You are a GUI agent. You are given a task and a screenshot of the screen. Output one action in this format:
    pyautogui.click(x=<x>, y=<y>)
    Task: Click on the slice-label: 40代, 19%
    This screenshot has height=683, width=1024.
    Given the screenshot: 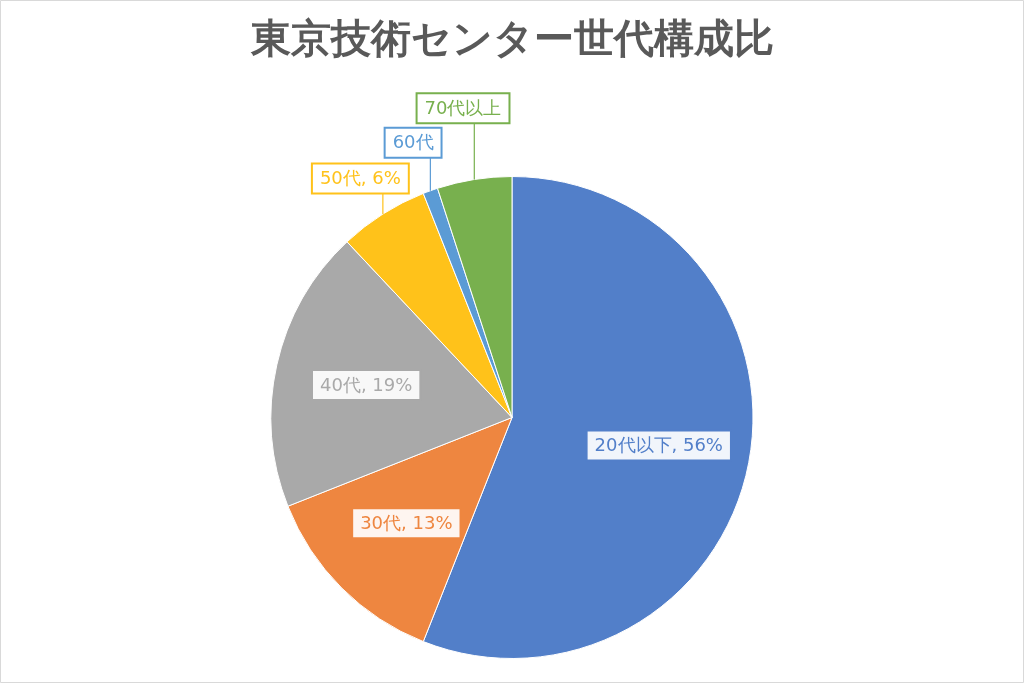 What is the action you would take?
    pyautogui.click(x=366, y=384)
    